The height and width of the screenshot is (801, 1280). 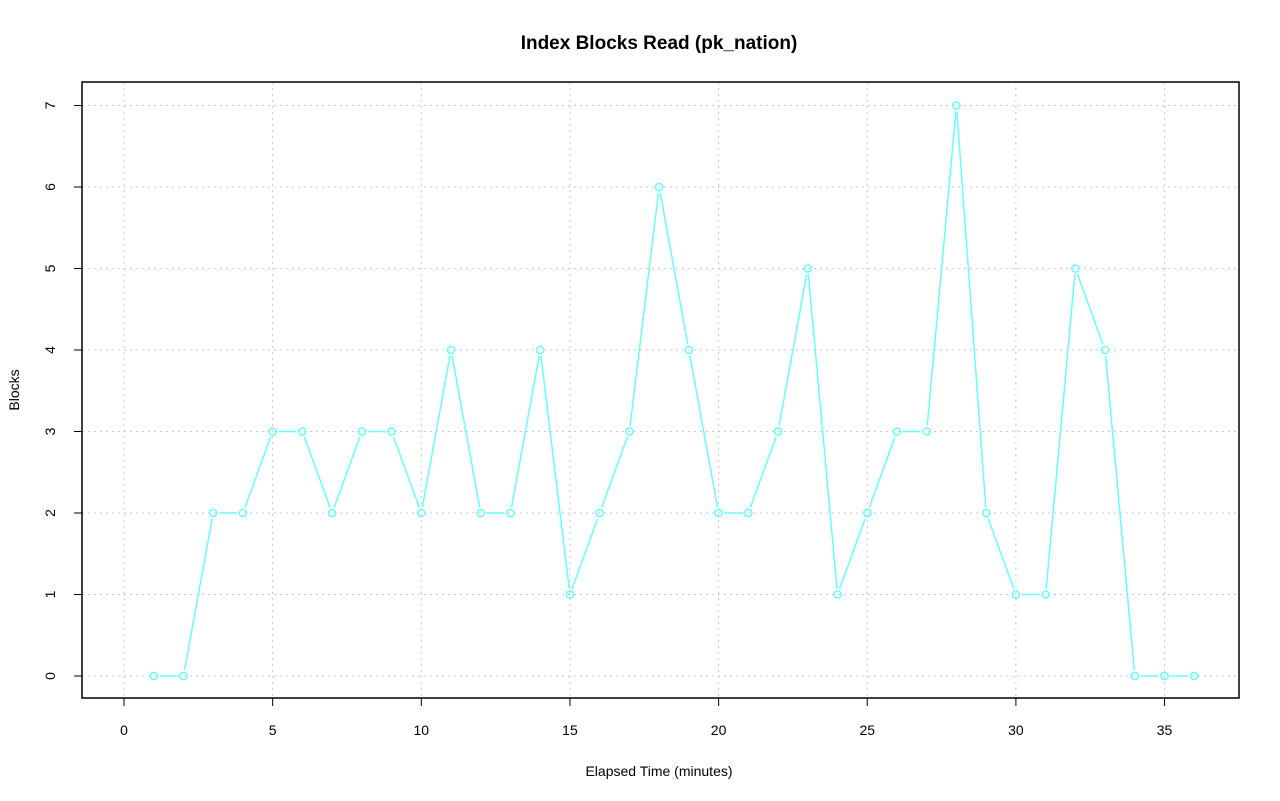 What do you see at coordinates (50, 268) in the screenshot?
I see `y-tick-label: 5` at bounding box center [50, 268].